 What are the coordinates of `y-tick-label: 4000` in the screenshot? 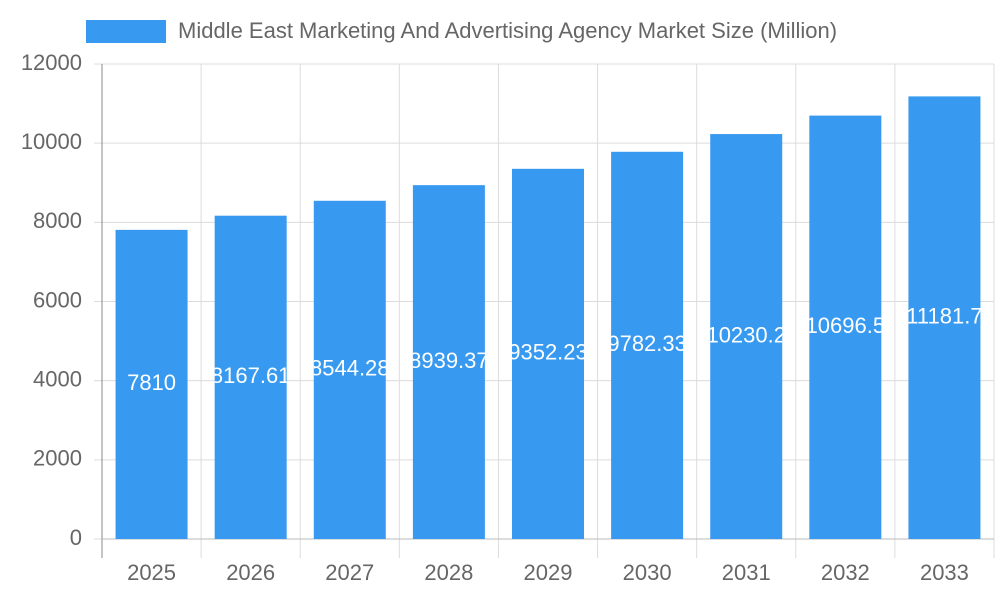 It's located at (57, 378).